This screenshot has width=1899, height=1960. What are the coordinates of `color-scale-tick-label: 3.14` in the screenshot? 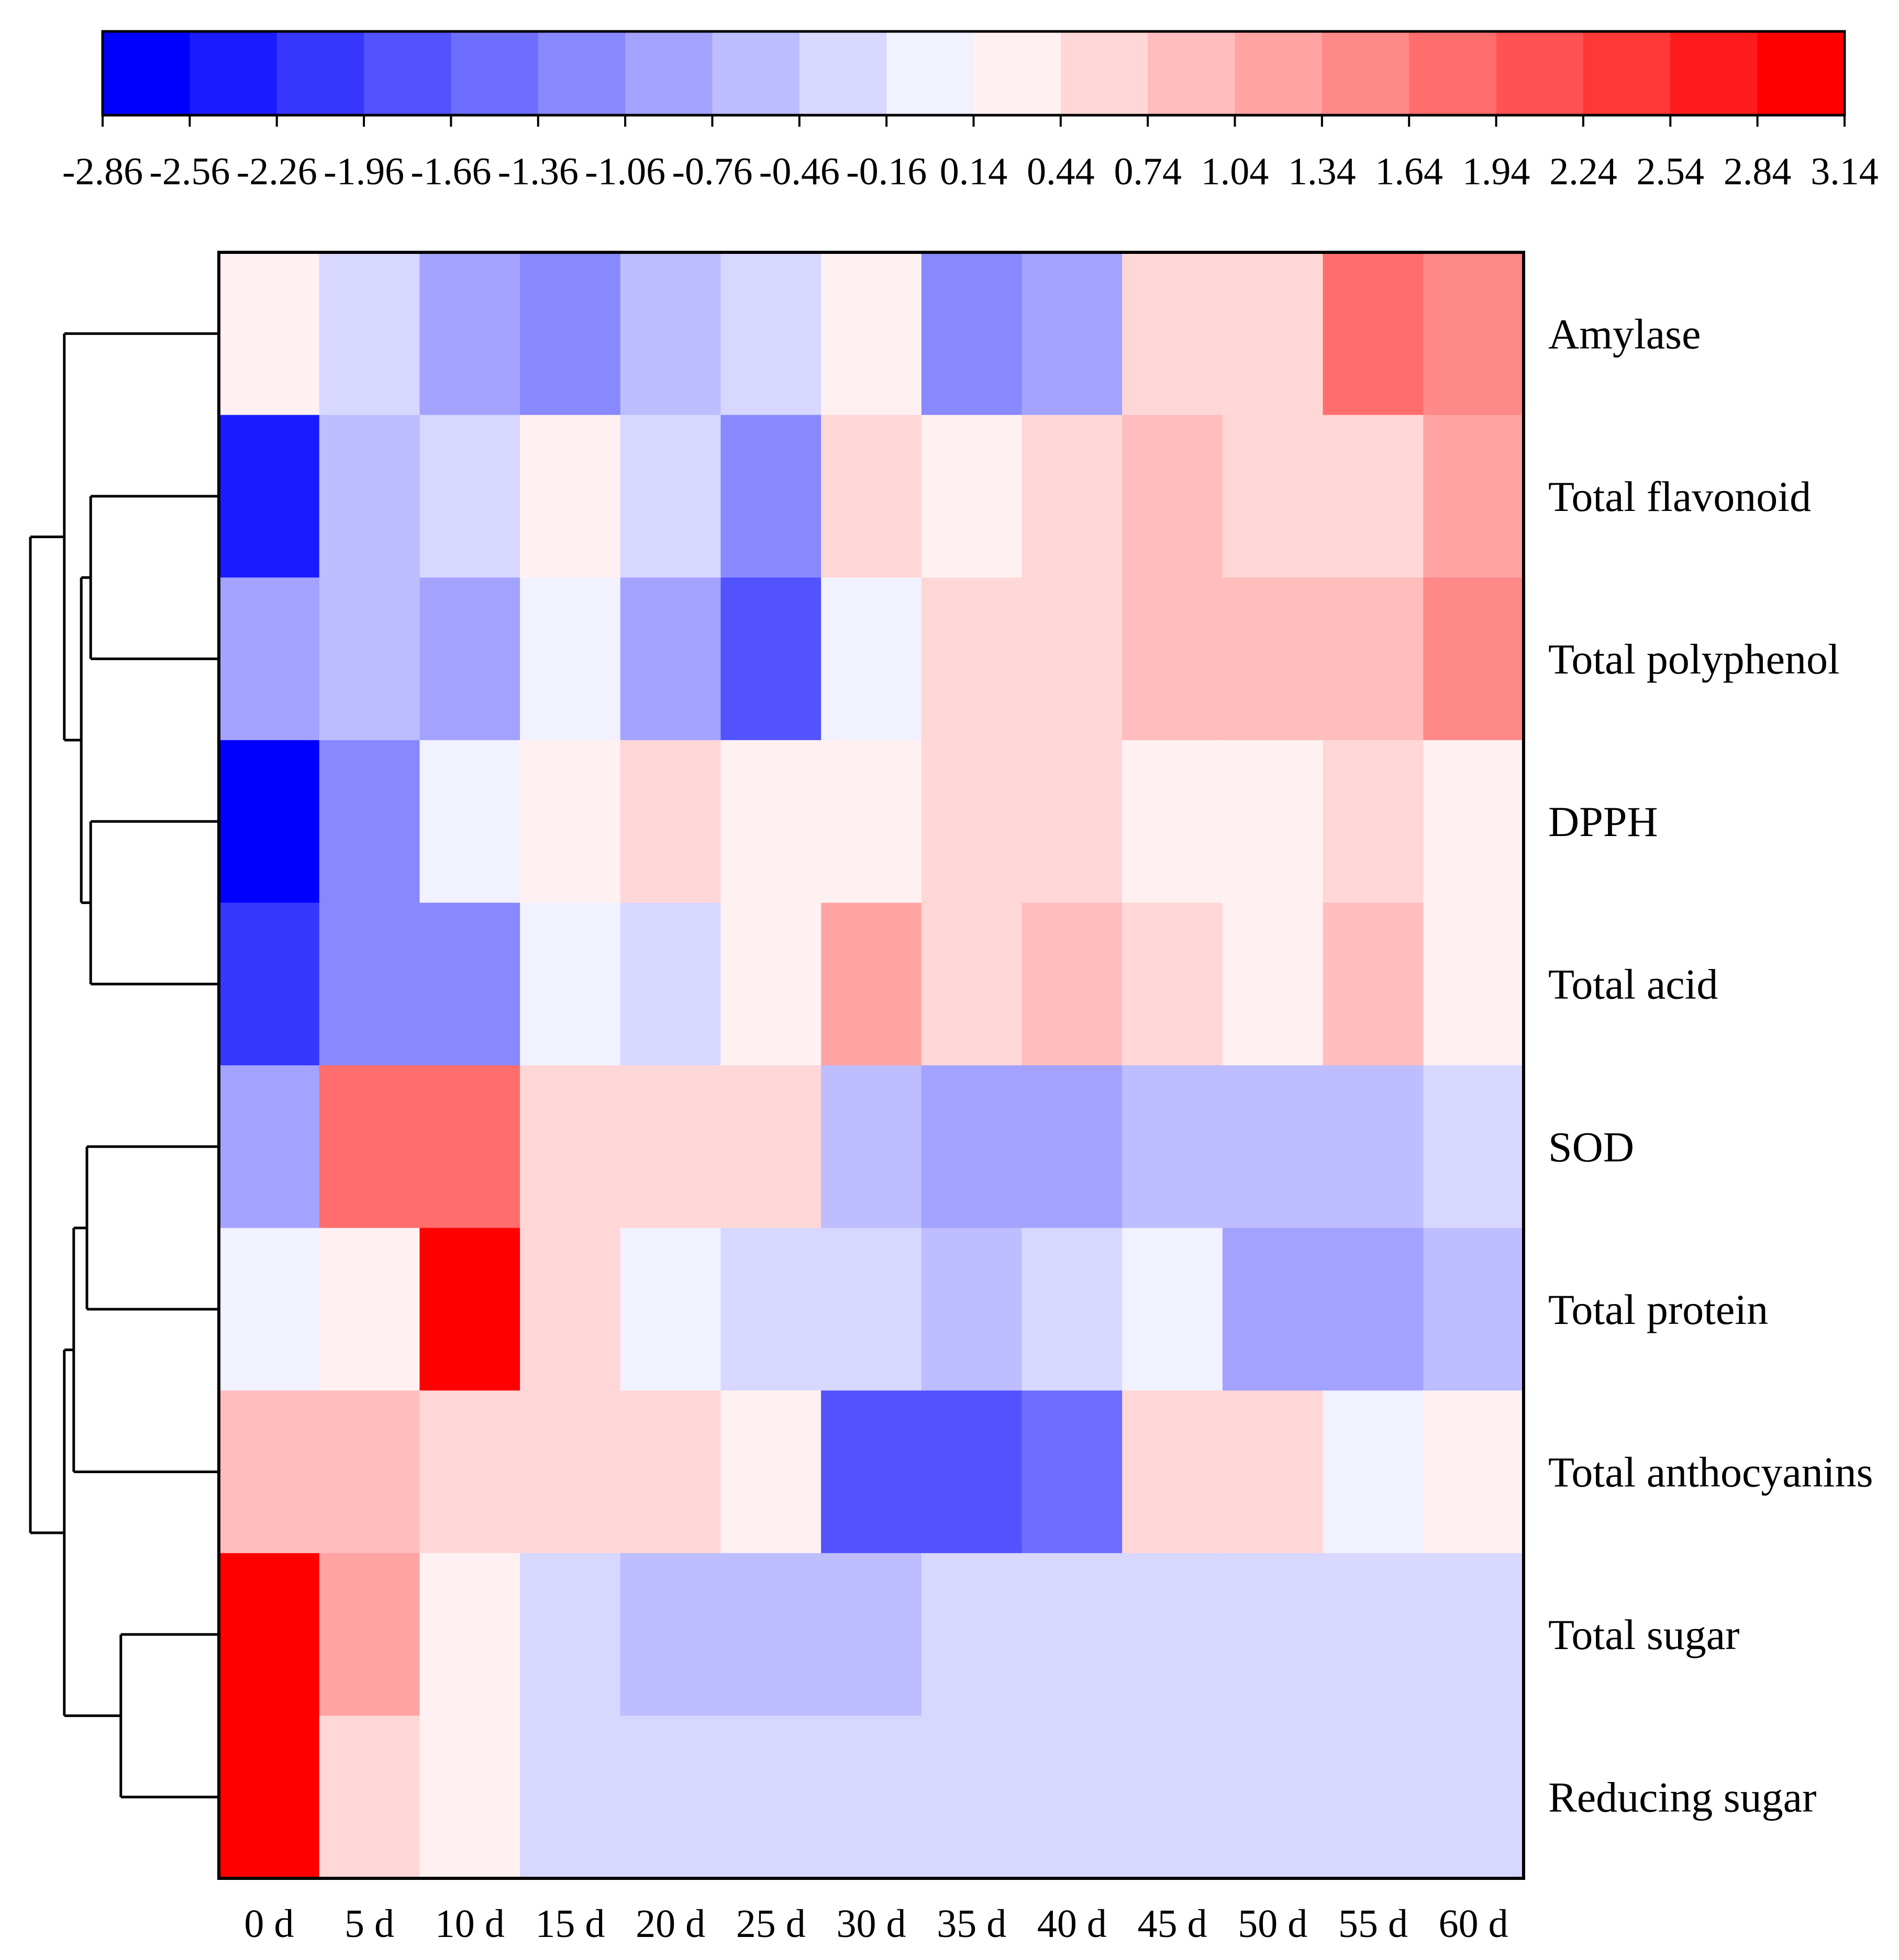 It's located at (1845, 172).